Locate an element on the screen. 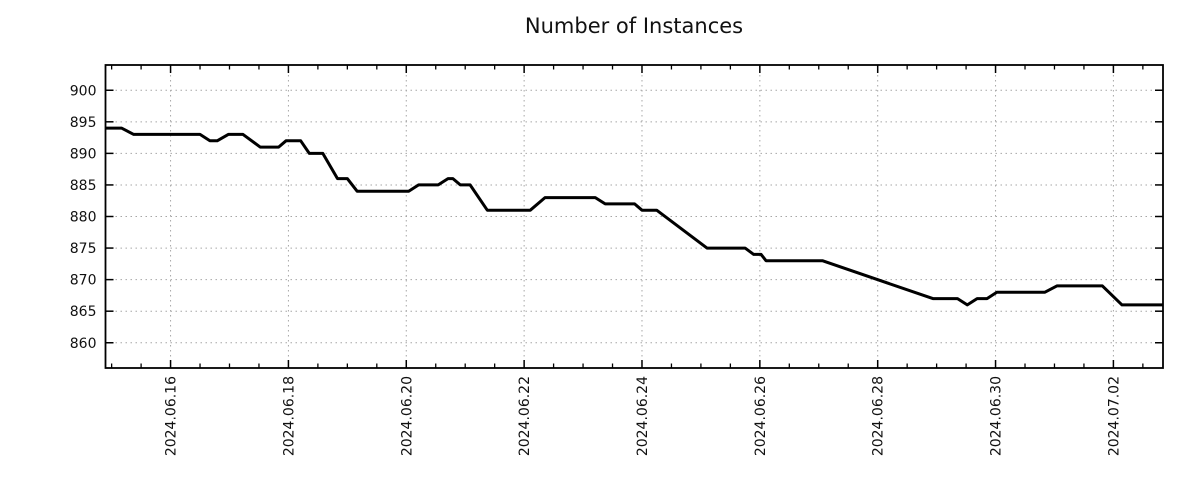 The width and height of the screenshot is (1200, 504). y-tick-label: 865 is located at coordinates (83, 312).